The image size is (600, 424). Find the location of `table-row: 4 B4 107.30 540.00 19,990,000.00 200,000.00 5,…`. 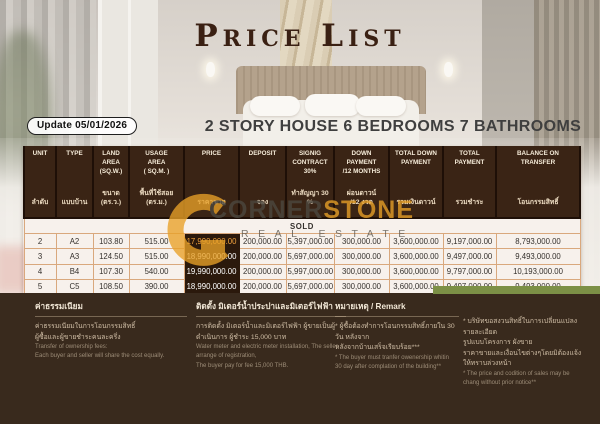

table-row: 4 B4 107.30 540.00 19,990,000.00 200,000.00 5,… is located at coordinates (302, 271).